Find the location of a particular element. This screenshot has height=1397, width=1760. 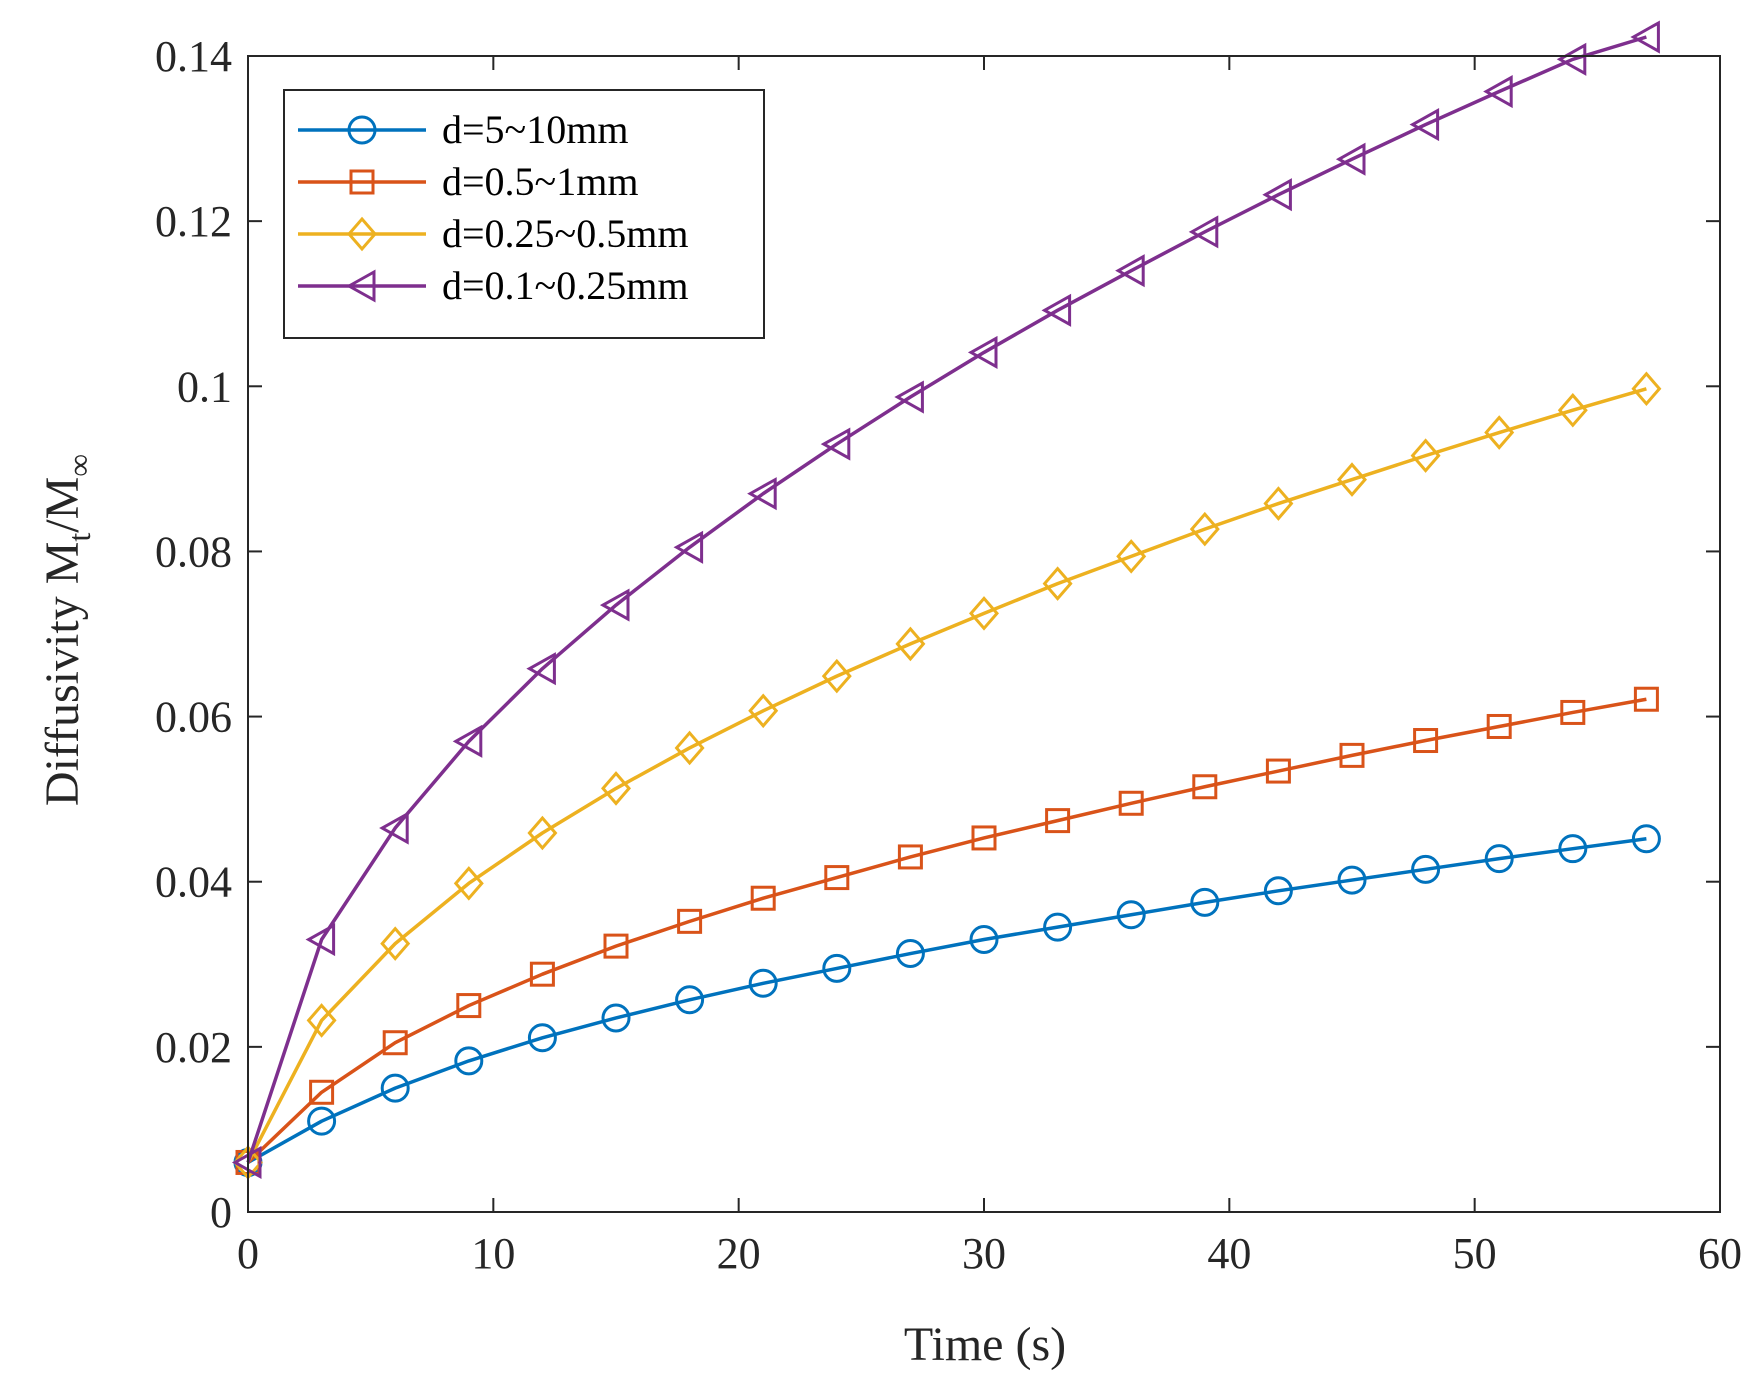

legend-item-4: d=0.1~0.25mm is located at coordinates (493, 285).